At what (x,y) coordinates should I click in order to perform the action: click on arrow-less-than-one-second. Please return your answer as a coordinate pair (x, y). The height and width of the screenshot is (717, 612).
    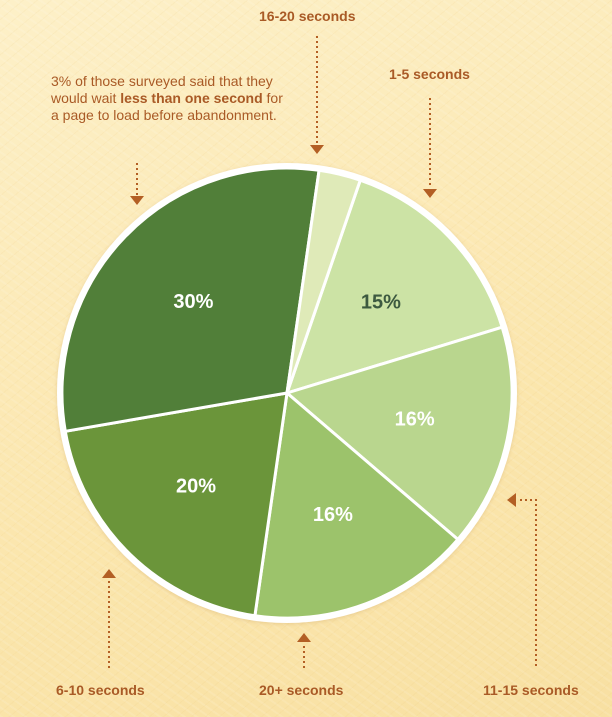
    Looking at the image, I should click on (137, 184).